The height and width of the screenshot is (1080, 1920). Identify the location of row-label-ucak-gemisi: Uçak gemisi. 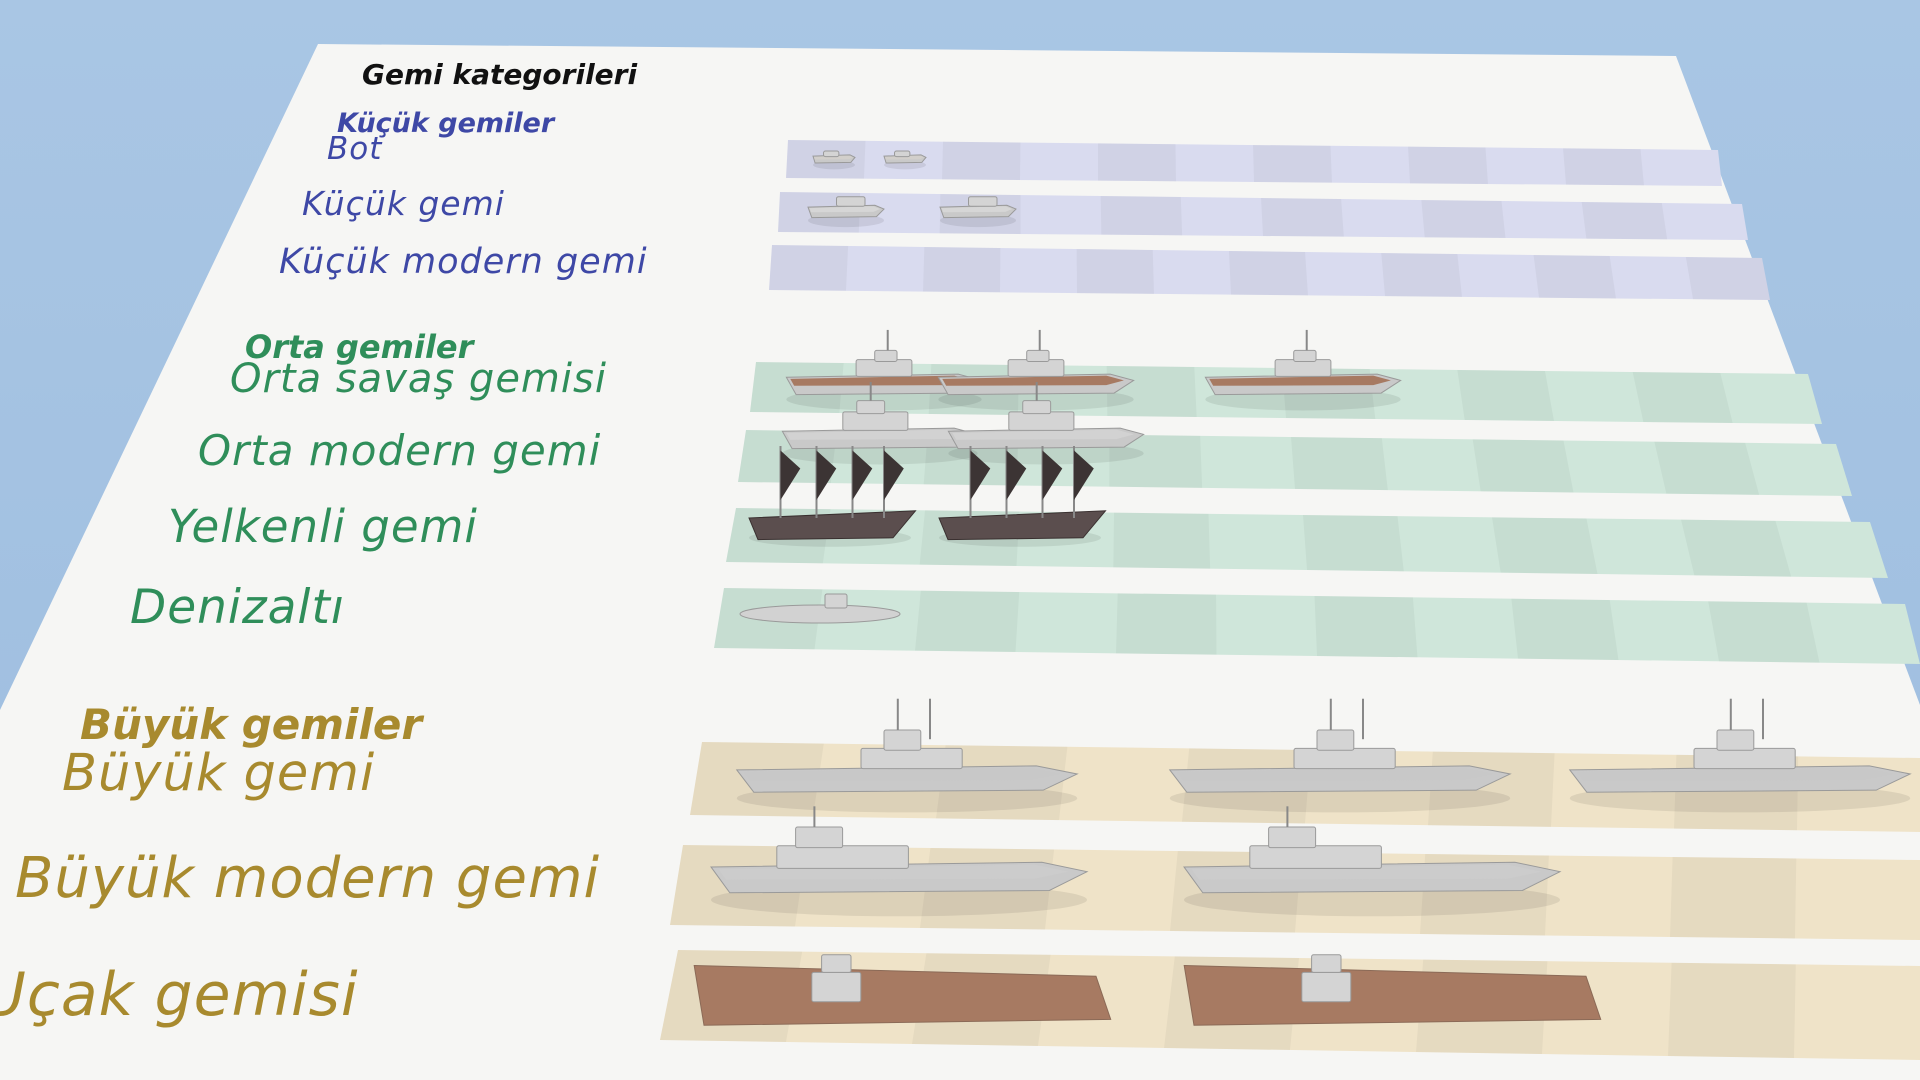
(179, 995).